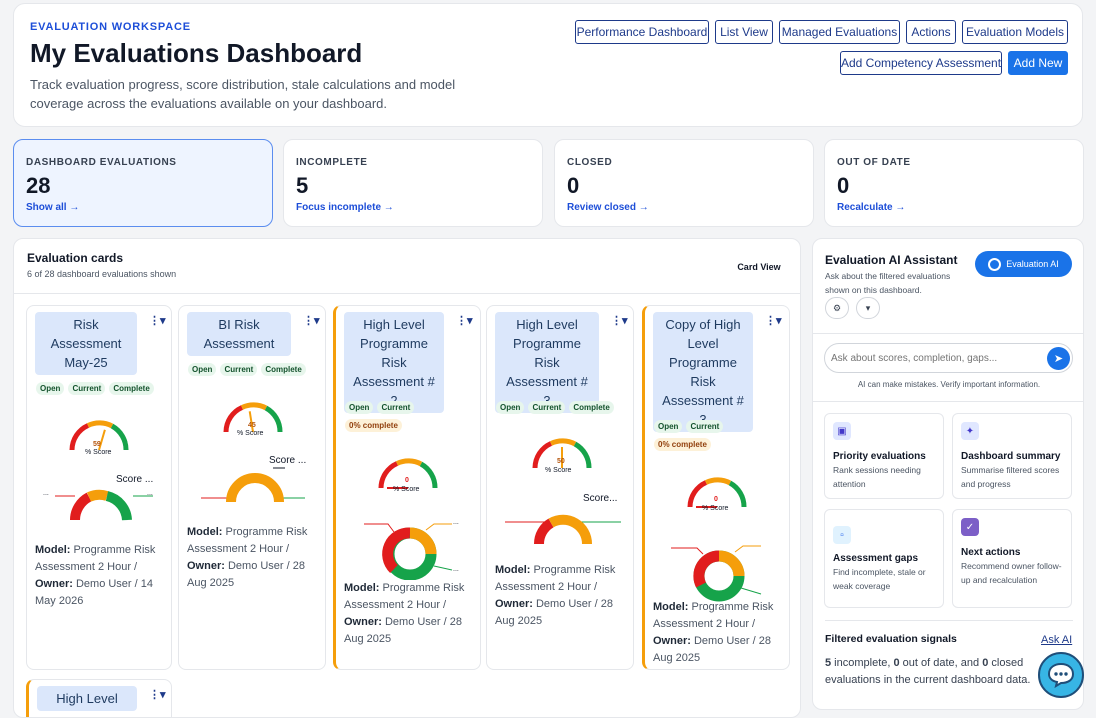 Image resolution: width=1096 pixels, height=718 pixels. Describe the element at coordinates (75, 258) in the screenshot. I see `panel-title: Evaluation cards` at that location.